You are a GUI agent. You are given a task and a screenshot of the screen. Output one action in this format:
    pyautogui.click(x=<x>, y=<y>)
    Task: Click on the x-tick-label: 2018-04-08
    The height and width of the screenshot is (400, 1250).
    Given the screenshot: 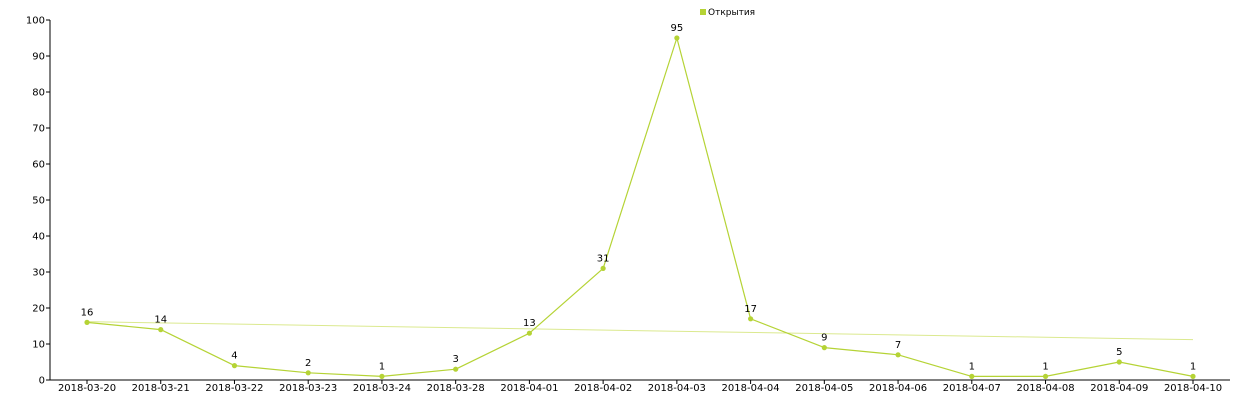 What is the action you would take?
    pyautogui.click(x=1045, y=388)
    